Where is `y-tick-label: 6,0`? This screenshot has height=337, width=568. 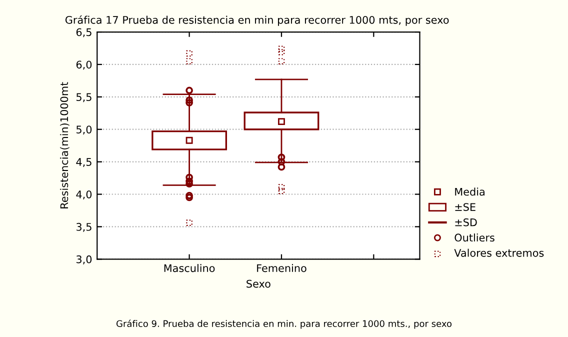 y-tick-label: 6,0 is located at coordinates (84, 65).